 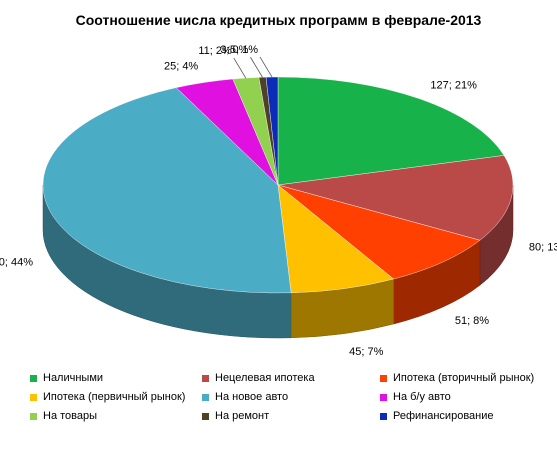 I want to click on data-label-0: 127; 21%, so click(x=453, y=85).